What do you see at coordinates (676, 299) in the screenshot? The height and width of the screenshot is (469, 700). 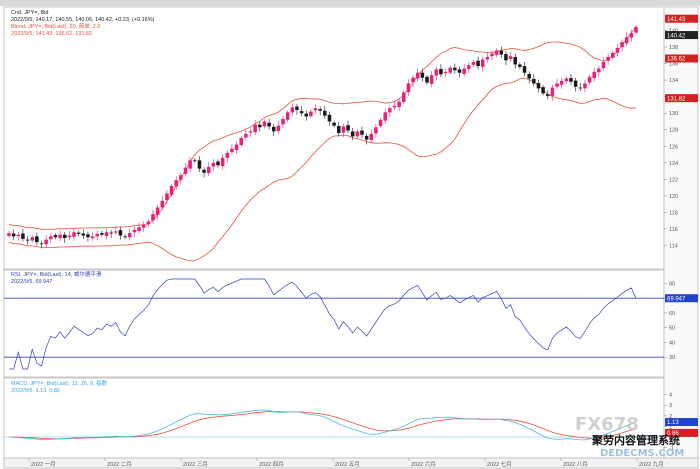 I see `tag-rsi: 69.947` at bounding box center [676, 299].